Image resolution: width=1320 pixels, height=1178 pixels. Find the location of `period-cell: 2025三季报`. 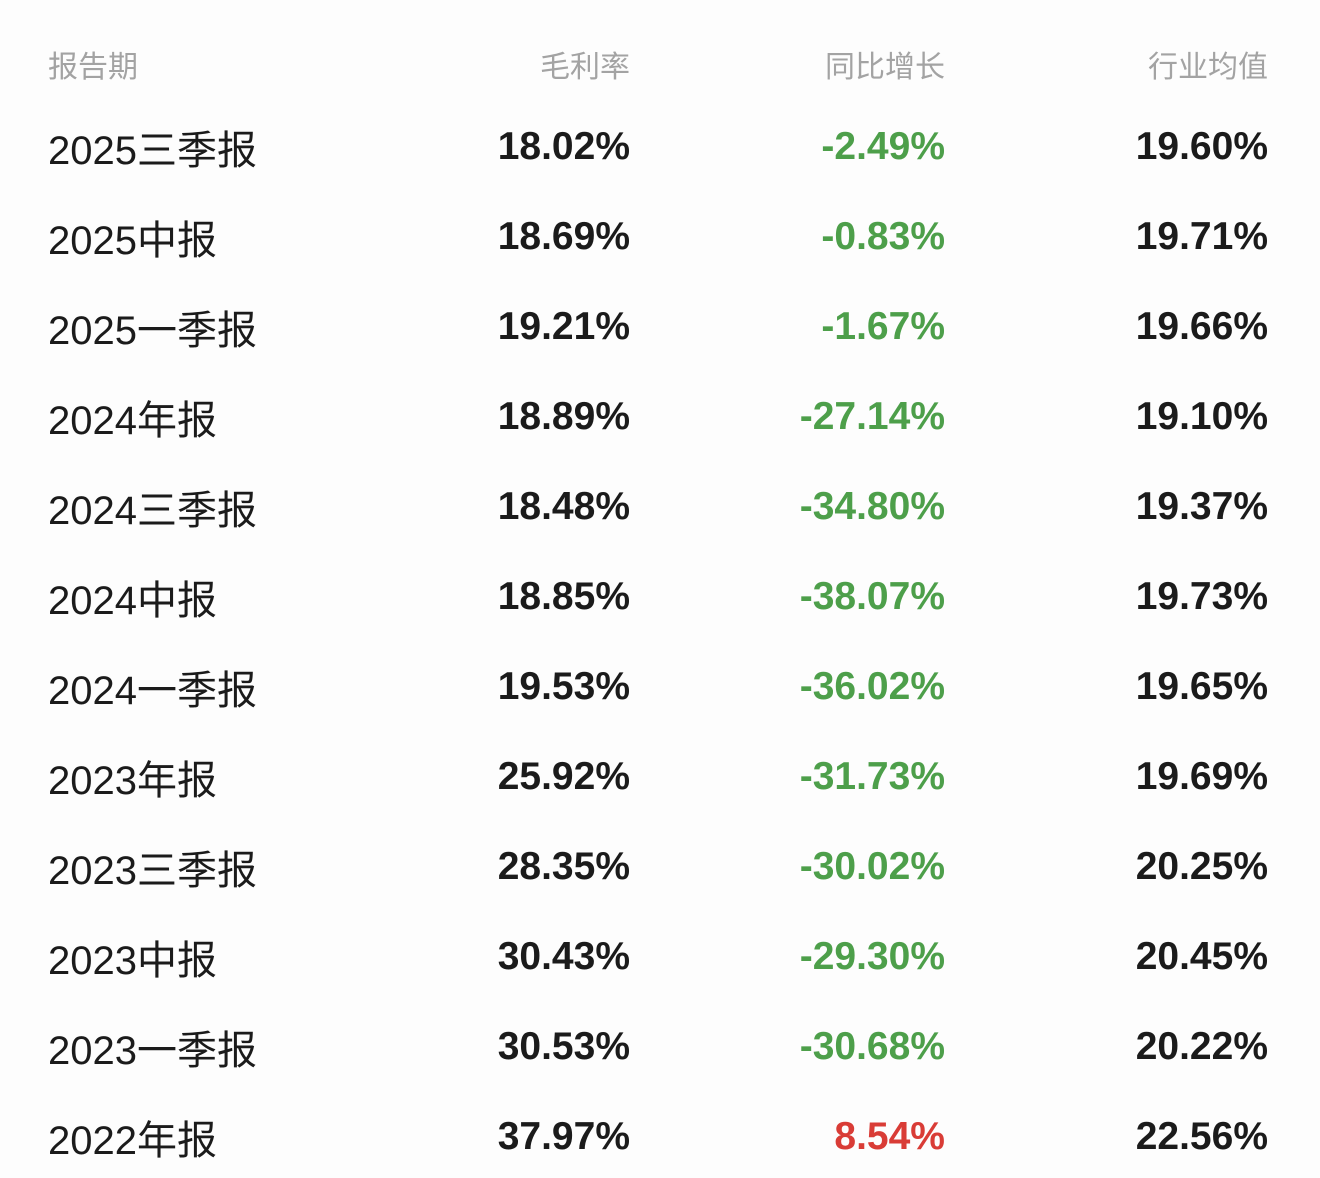

period-cell: 2025三季报 is located at coordinates (152, 151).